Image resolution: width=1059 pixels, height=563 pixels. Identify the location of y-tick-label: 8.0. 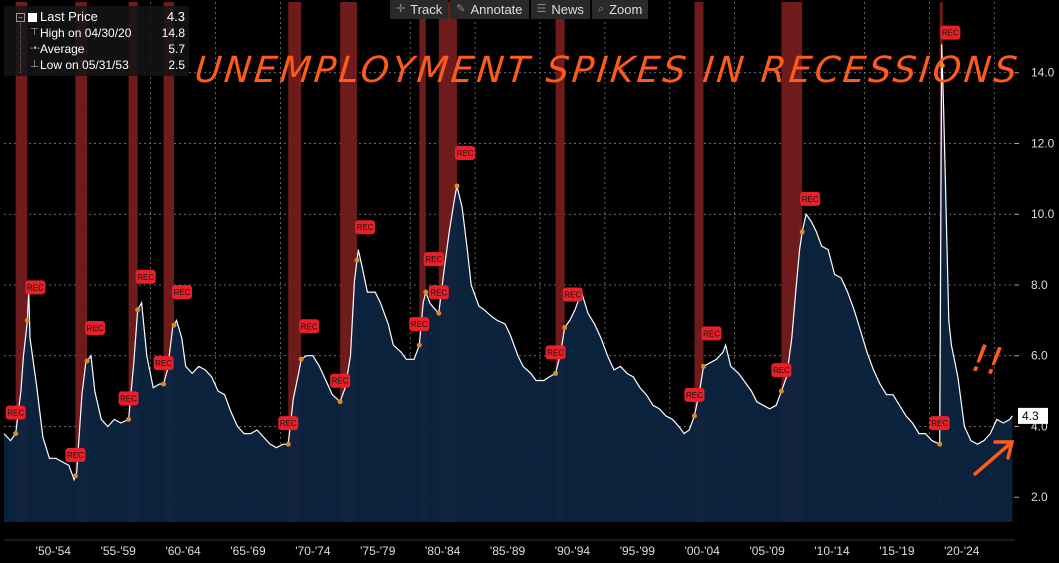
(1039, 285).